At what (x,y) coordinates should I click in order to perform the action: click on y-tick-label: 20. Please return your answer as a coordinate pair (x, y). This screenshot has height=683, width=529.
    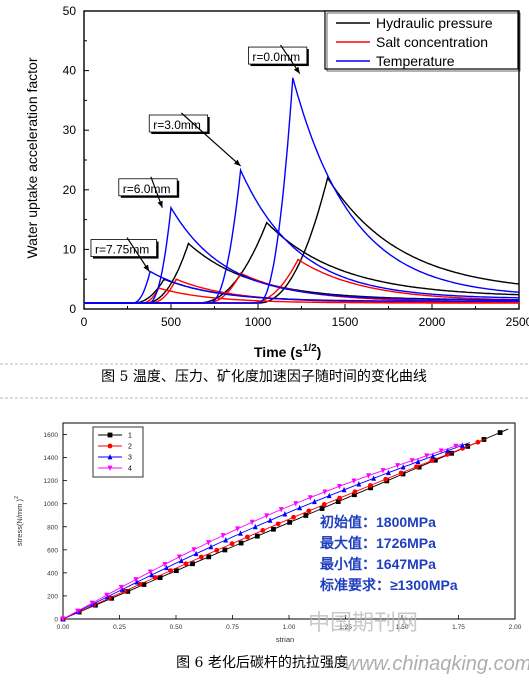
    Looking at the image, I should click on (70, 190).